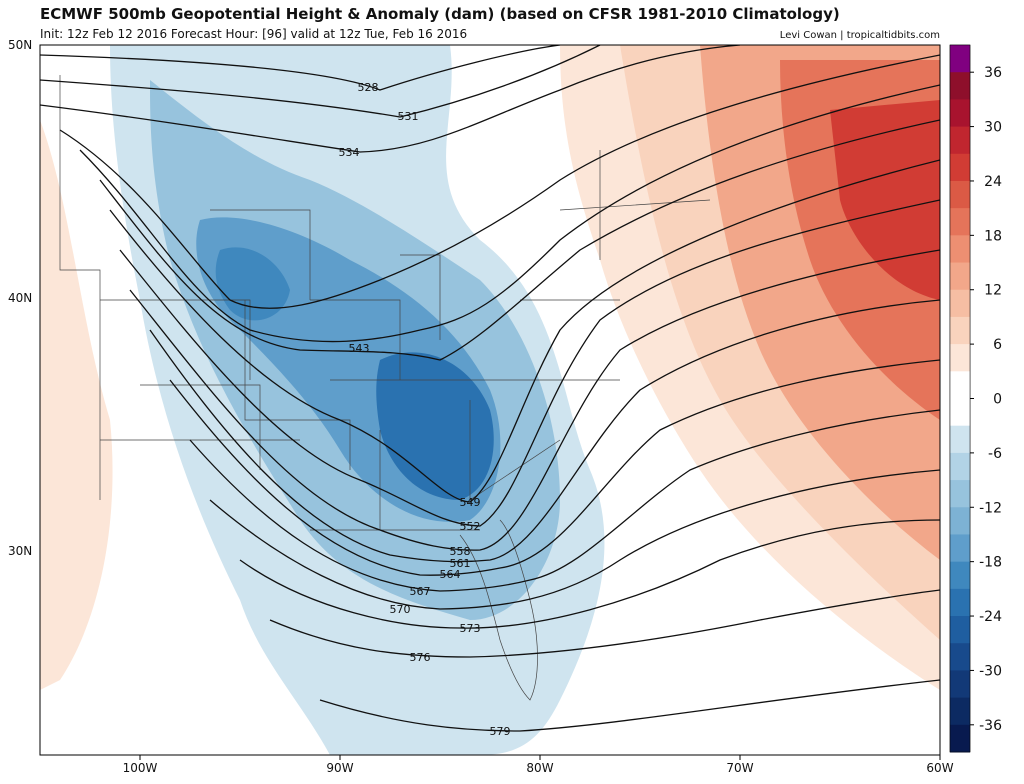  I want to click on contour-label: 528, so click(368, 87).